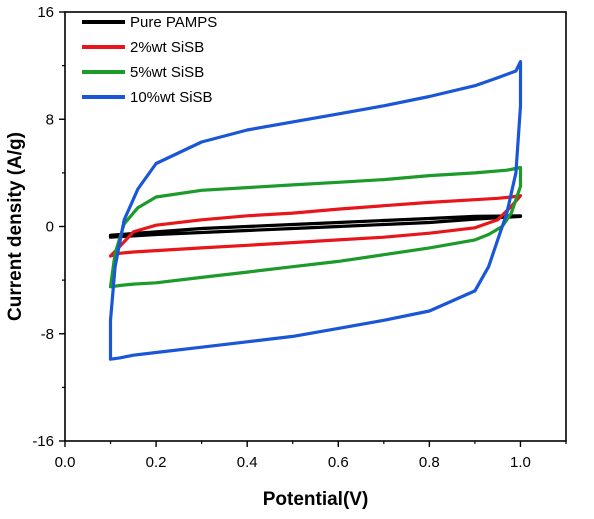 The image size is (594, 519). What do you see at coordinates (65, 462) in the screenshot?
I see `x-tick-label: 0.0` at bounding box center [65, 462].